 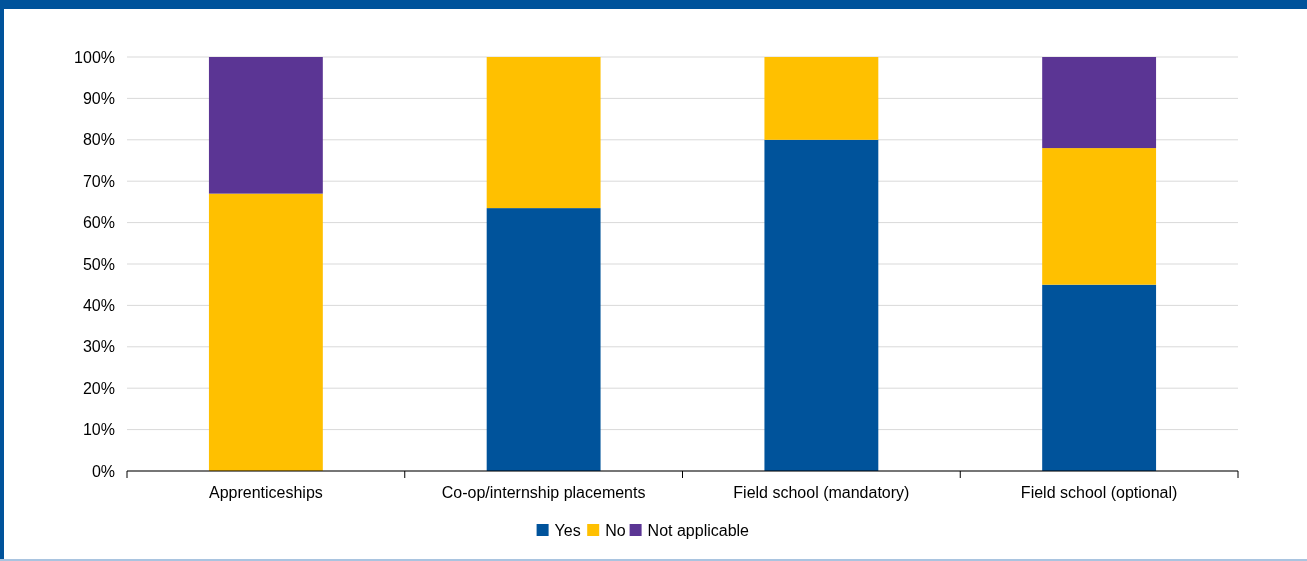 What do you see at coordinates (698, 530) in the screenshot?
I see `legend-label: Not applicable` at bounding box center [698, 530].